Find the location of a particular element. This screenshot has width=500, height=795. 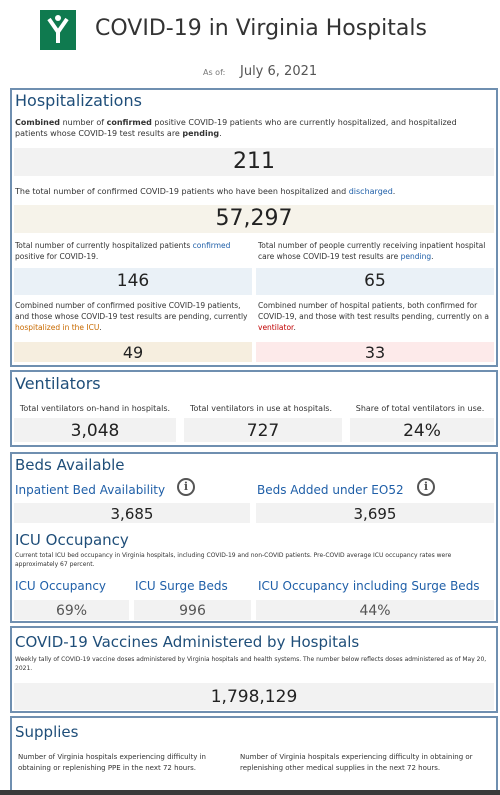

value: 44% is located at coordinates (375, 610).